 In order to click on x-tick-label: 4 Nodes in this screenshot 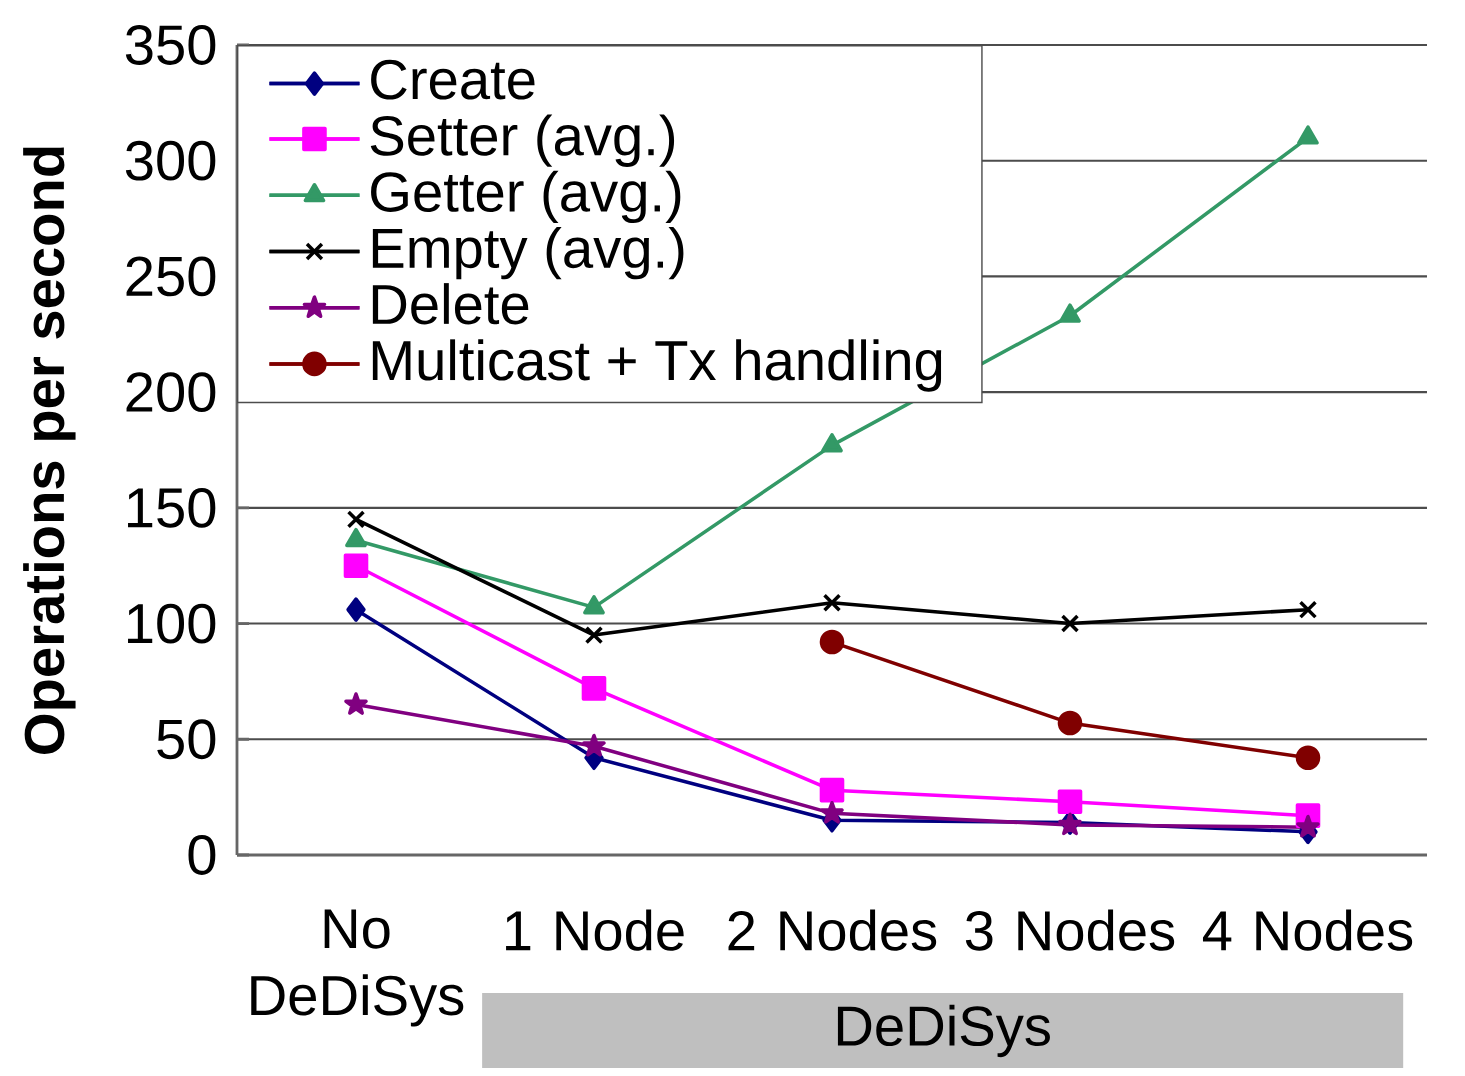, I will do `click(1307, 930)`.